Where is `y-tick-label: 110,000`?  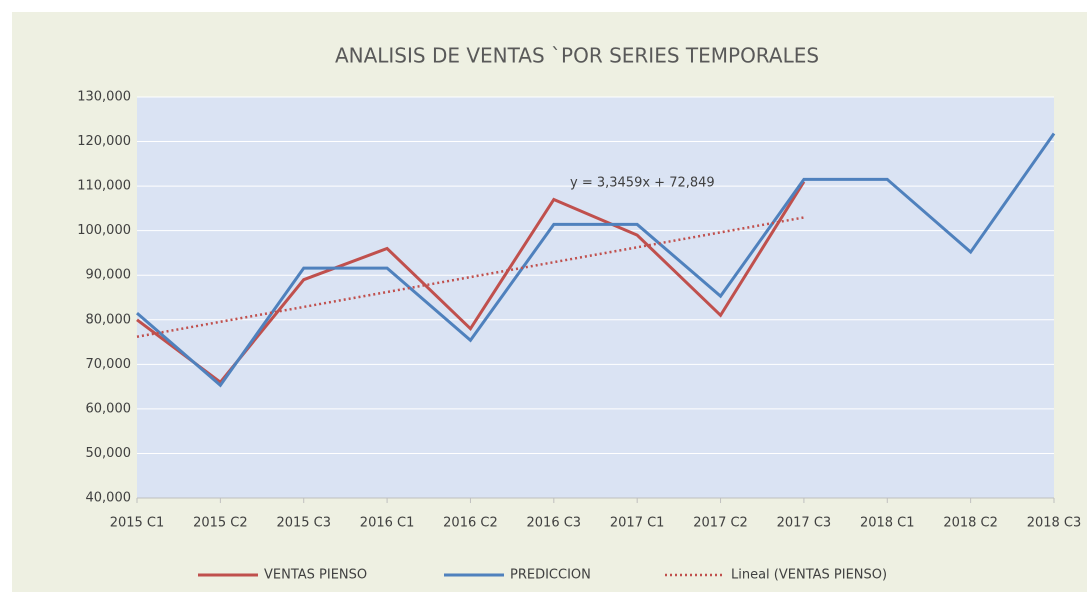 y-tick-label: 110,000 is located at coordinates (104, 186).